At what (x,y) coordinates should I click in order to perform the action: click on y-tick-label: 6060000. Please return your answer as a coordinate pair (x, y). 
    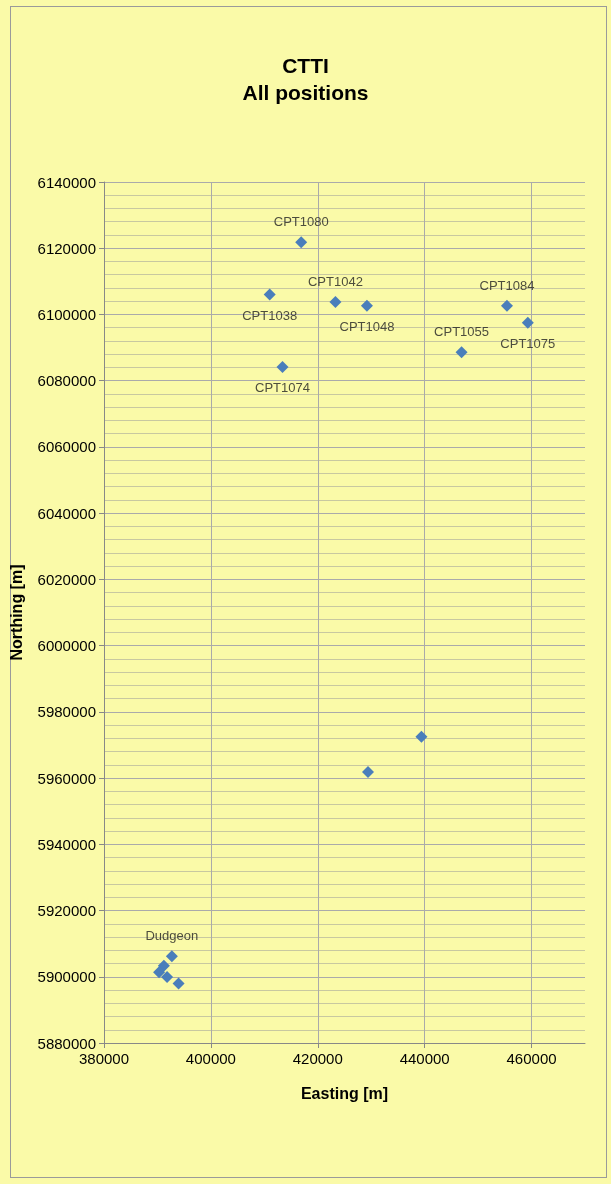
    Looking at the image, I should click on (66, 447).